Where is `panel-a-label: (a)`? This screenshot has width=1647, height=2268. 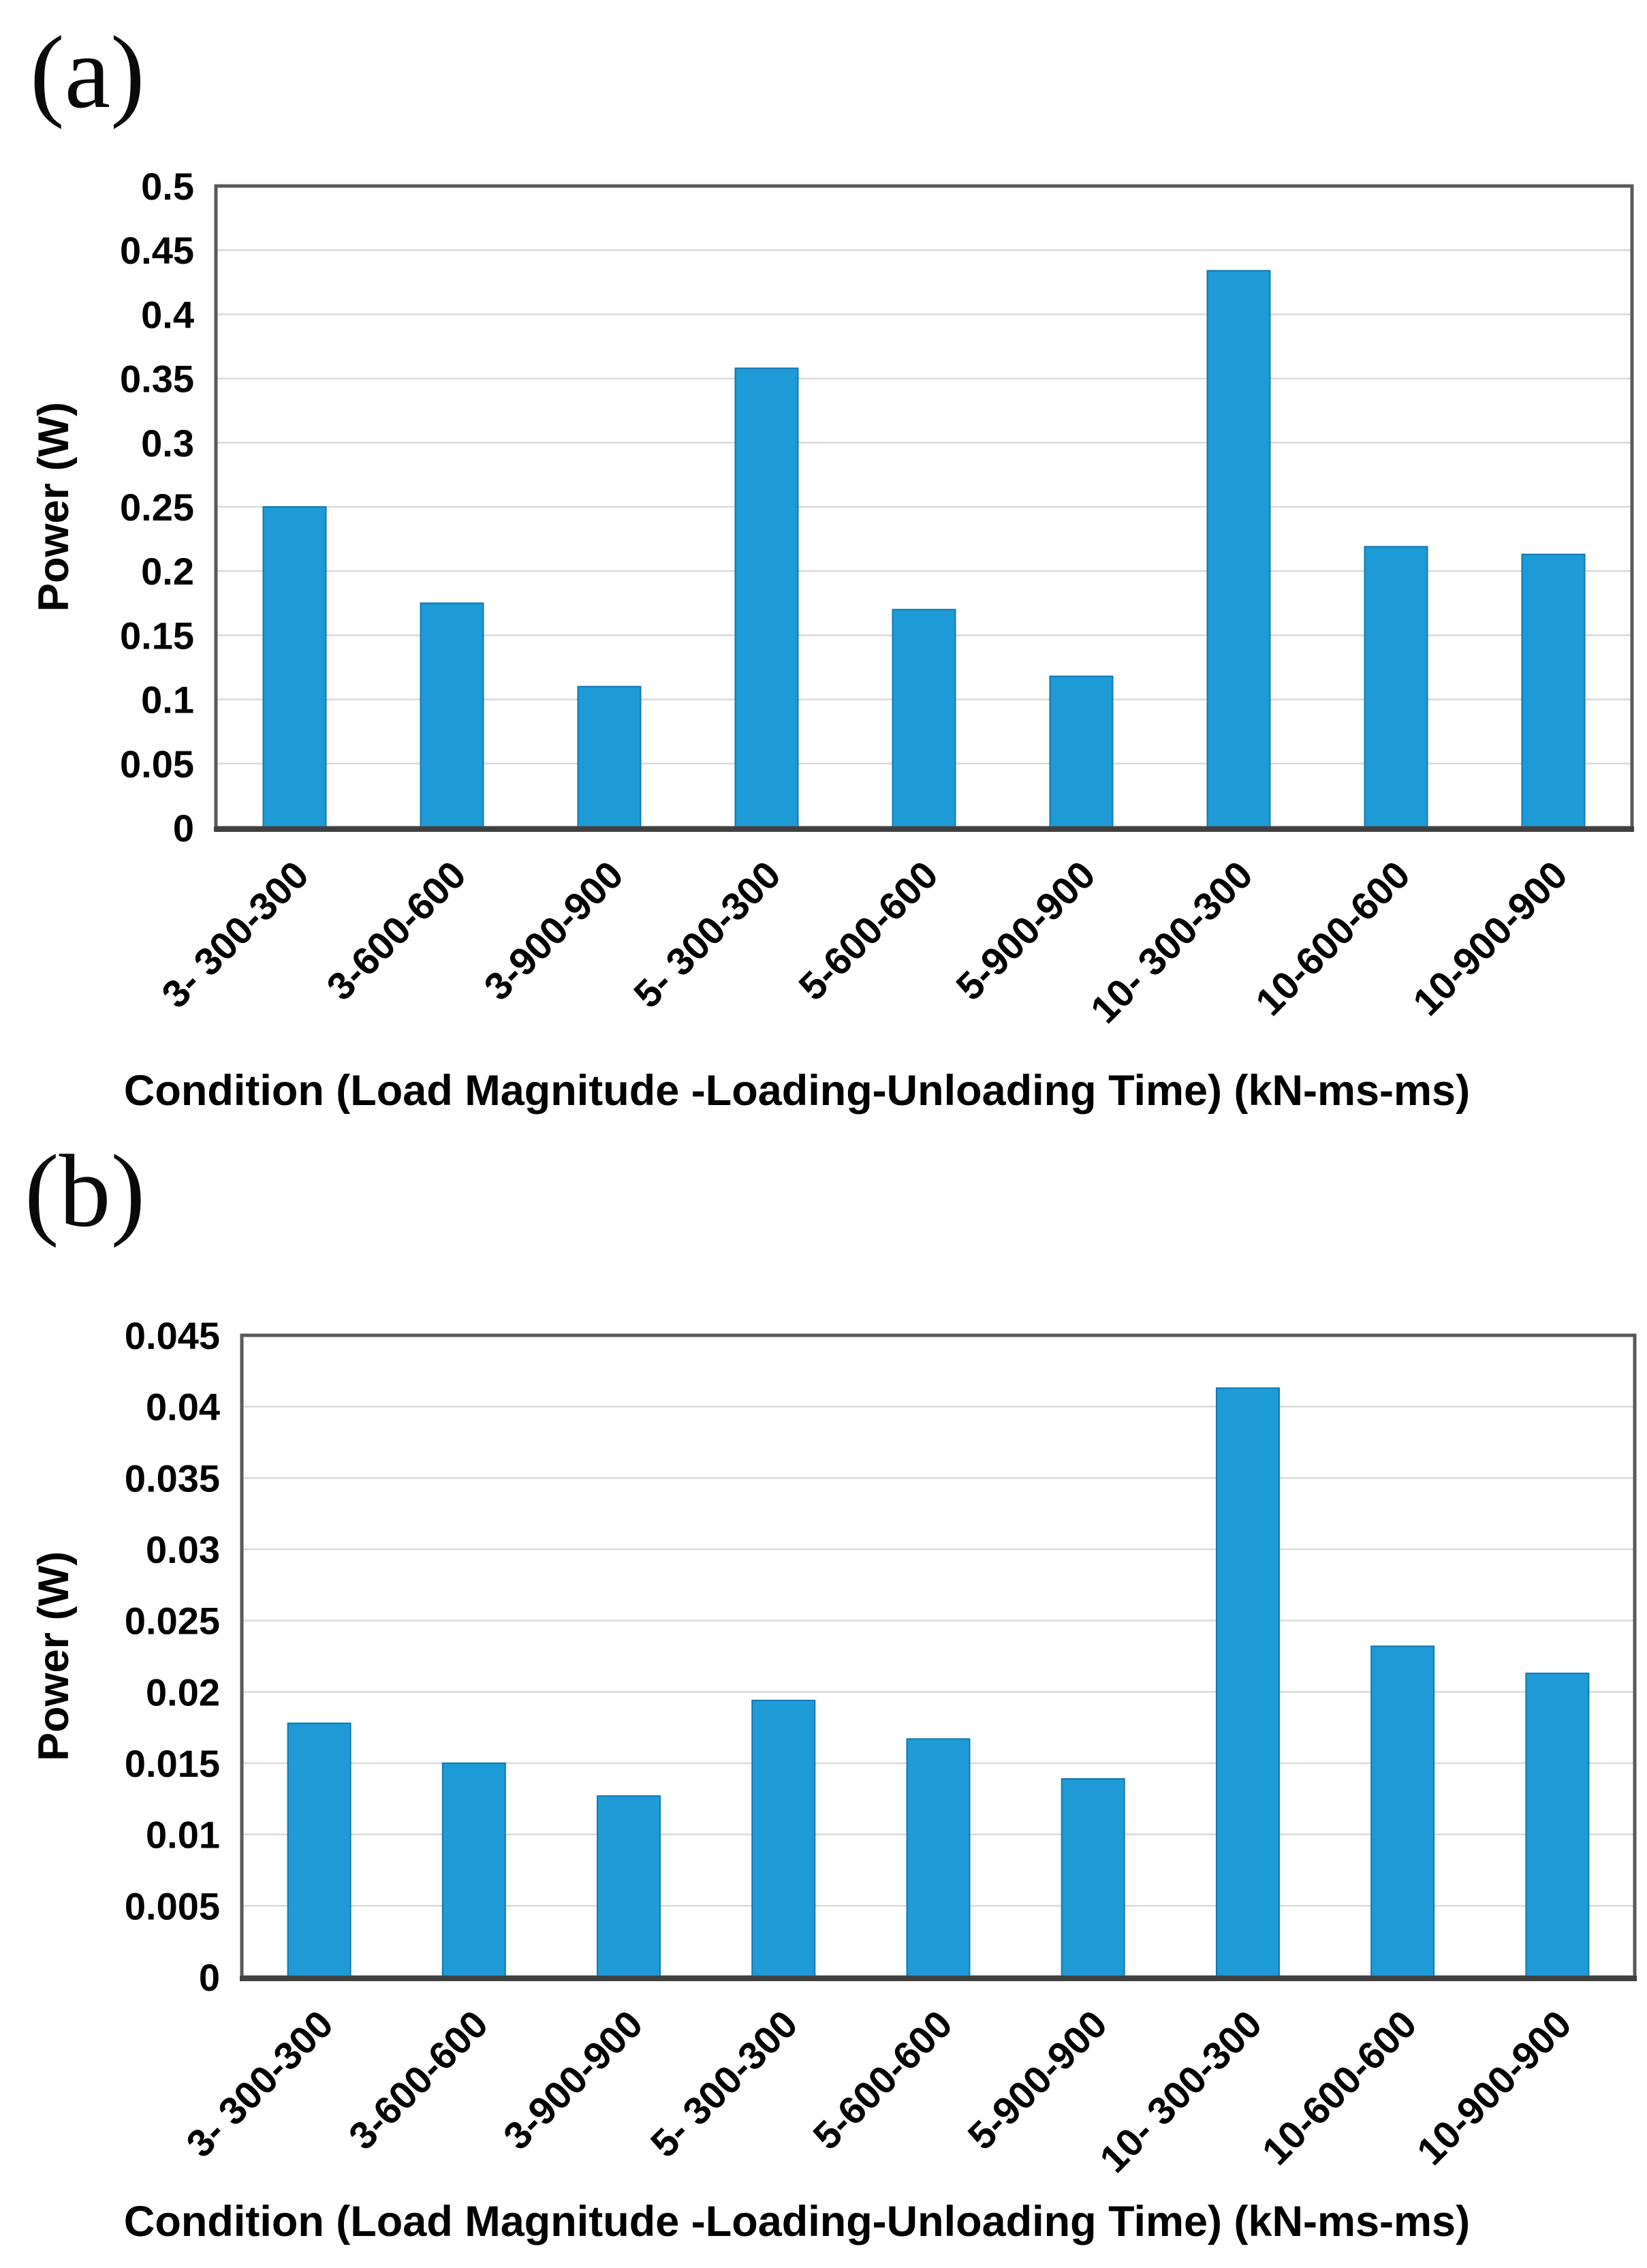
panel-a-label: (a) is located at coordinates (87, 72).